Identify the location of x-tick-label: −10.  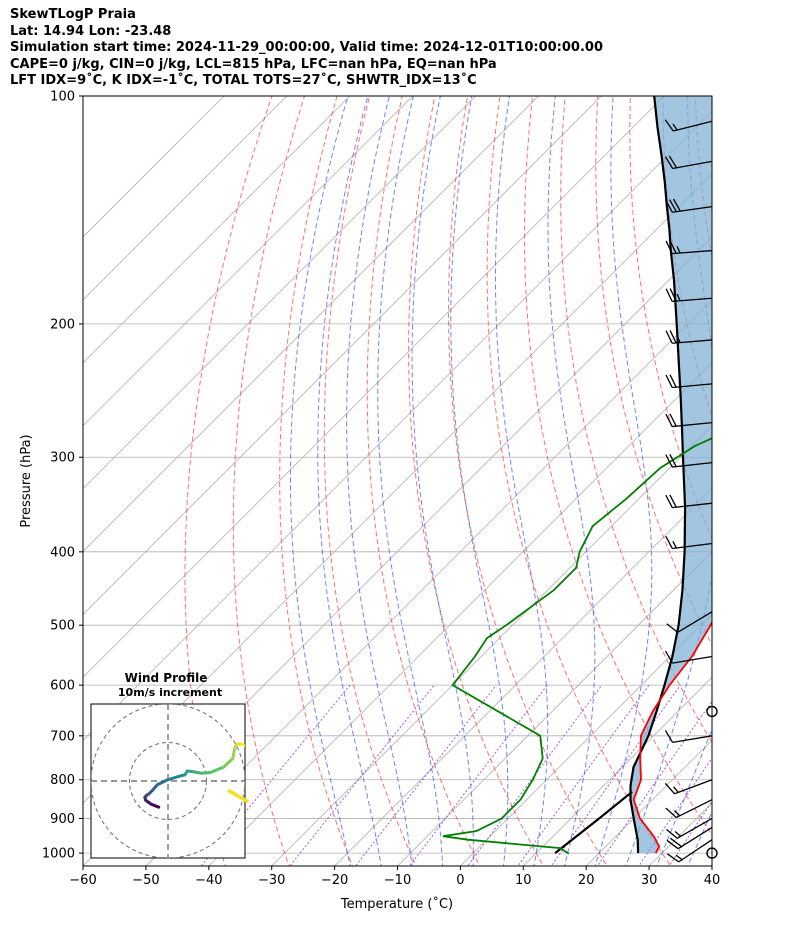
(397, 880).